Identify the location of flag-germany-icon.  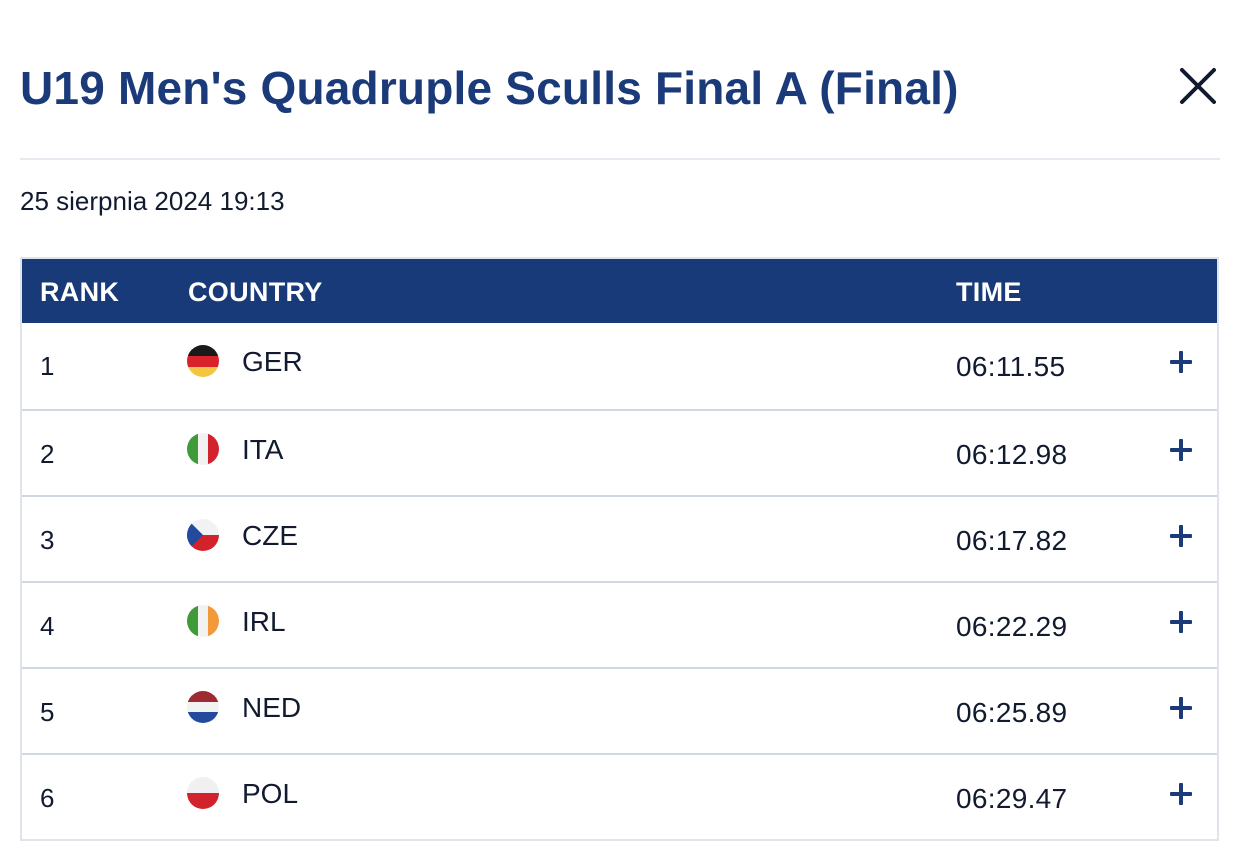
(203, 361).